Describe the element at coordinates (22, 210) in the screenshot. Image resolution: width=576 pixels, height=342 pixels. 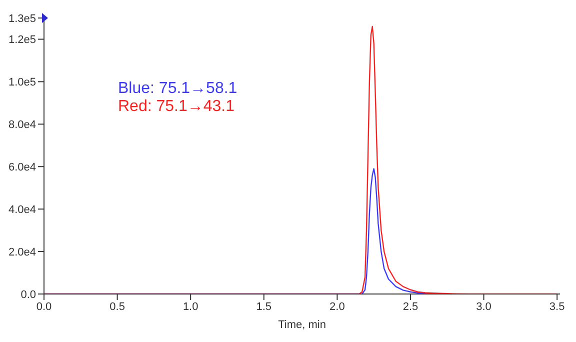
I see `y-tick-label: 4.0e4` at that location.